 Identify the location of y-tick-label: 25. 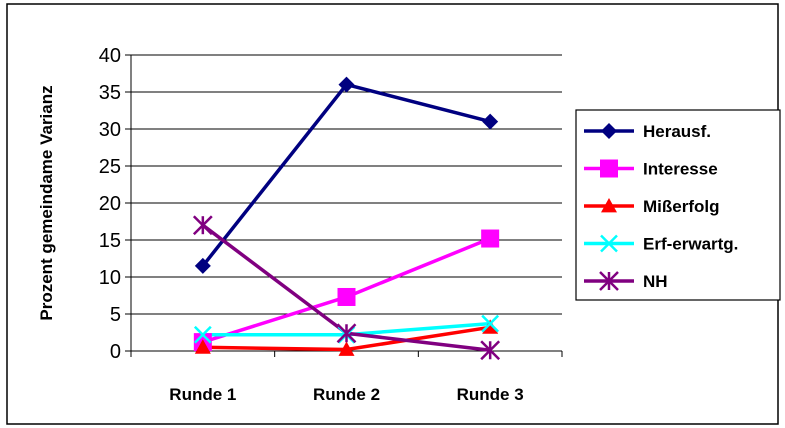
(110, 167).